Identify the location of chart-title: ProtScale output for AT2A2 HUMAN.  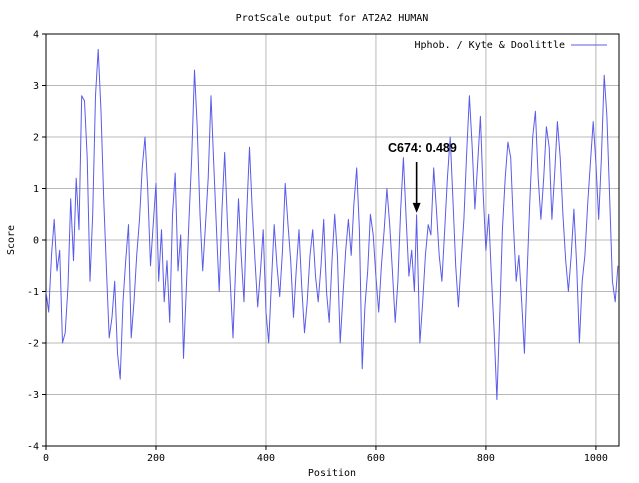
(332, 18).